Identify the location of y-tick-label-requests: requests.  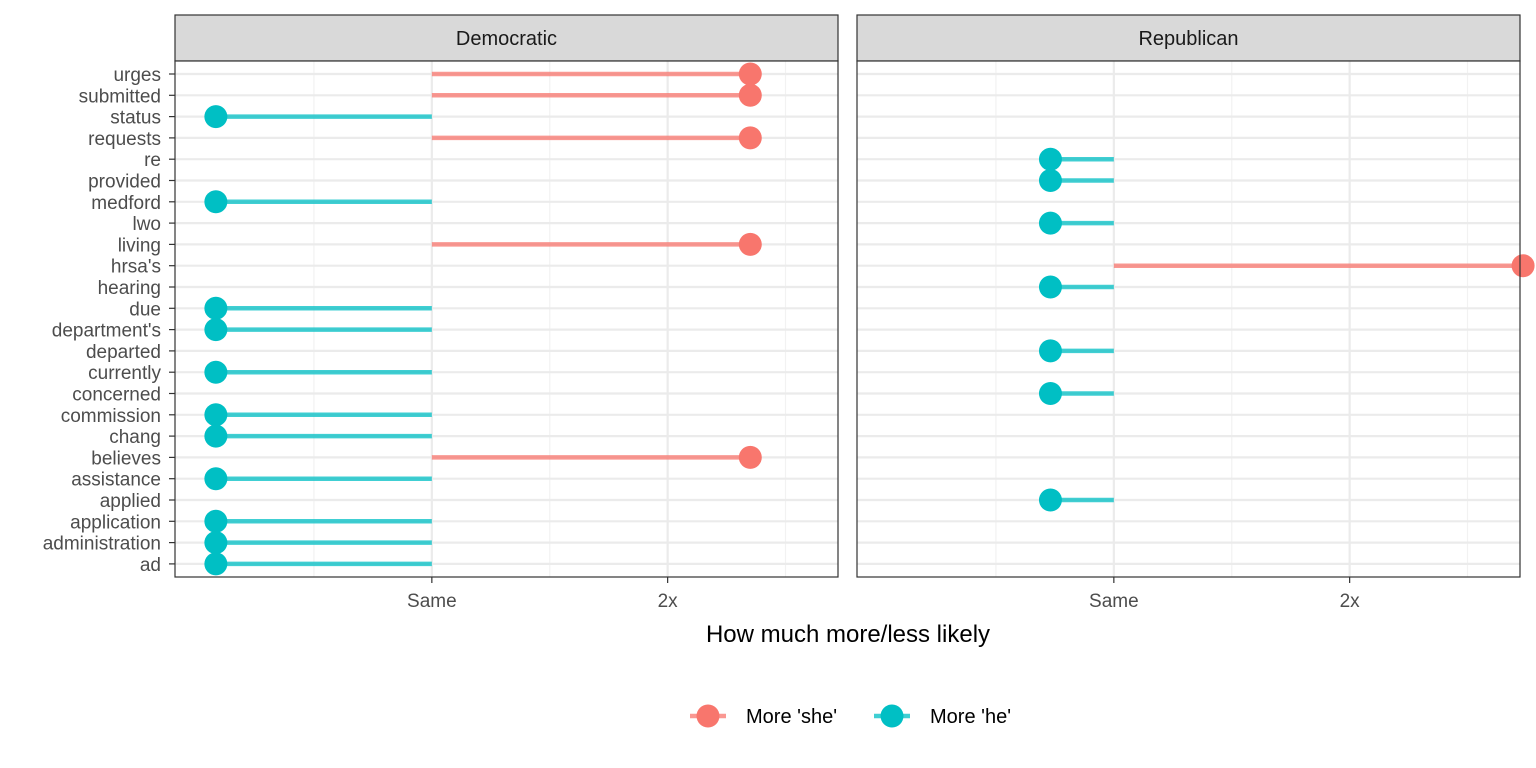
(124, 139).